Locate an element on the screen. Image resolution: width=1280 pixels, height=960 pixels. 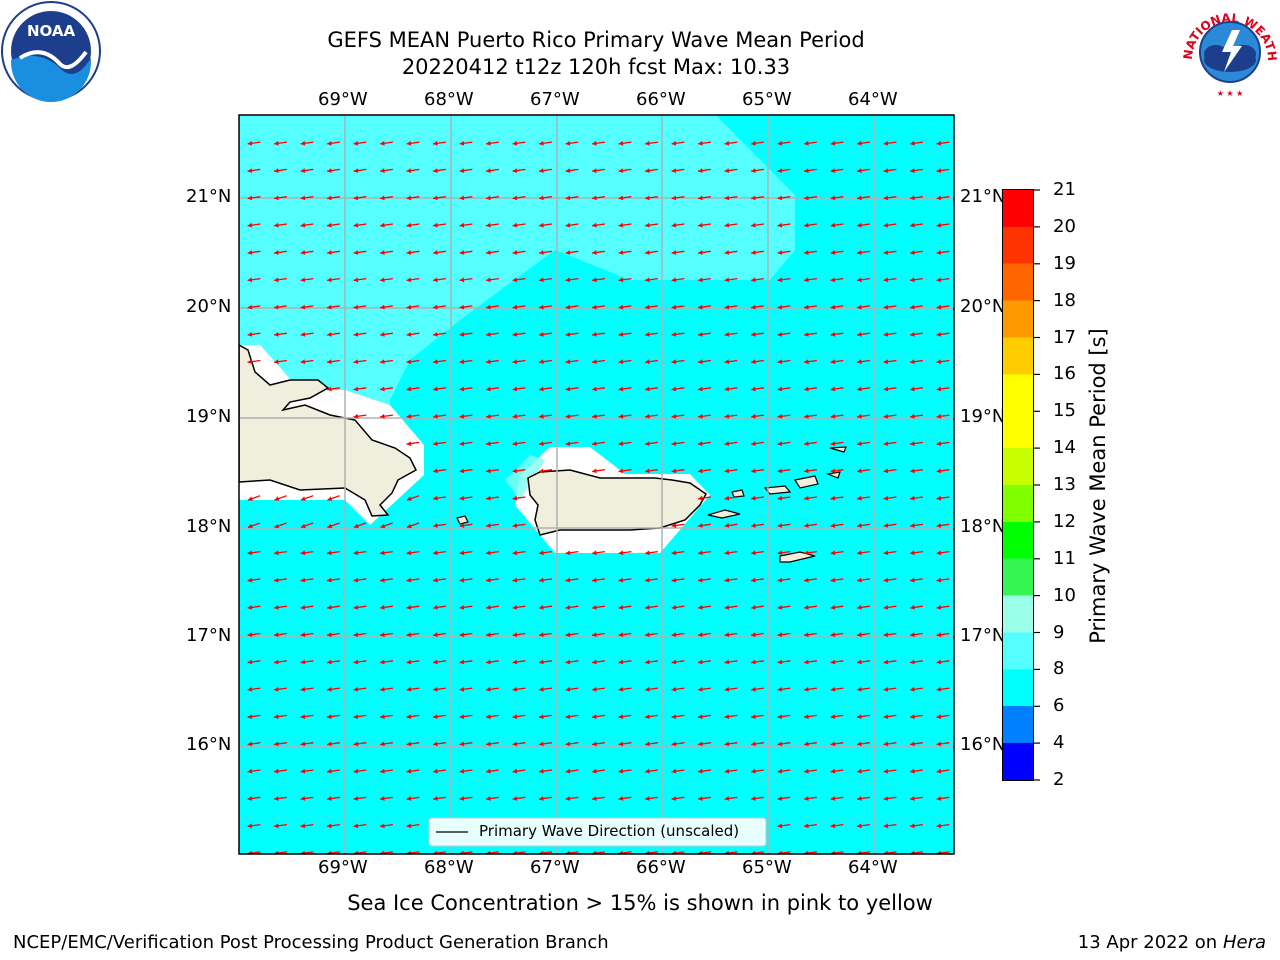
land-vieques is located at coordinates (724, 514).